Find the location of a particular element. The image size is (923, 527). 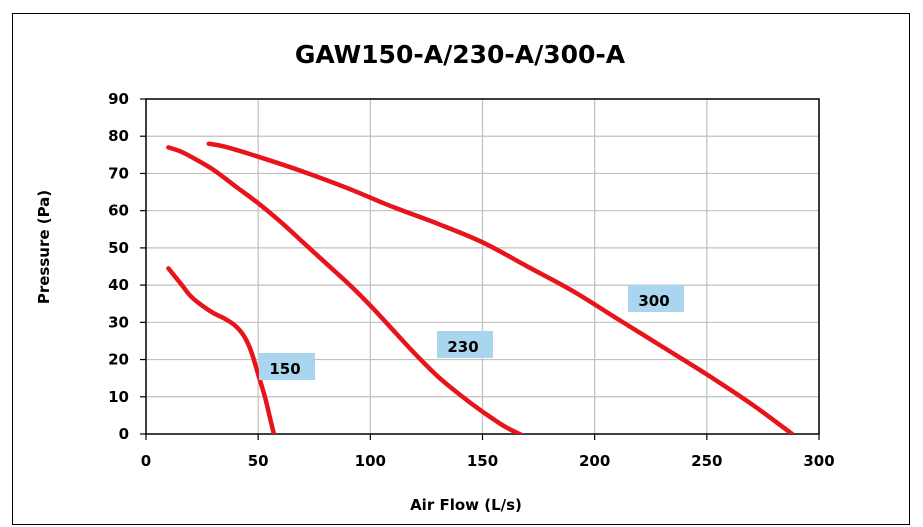

y-tick-label: 10 is located at coordinates (118, 397).